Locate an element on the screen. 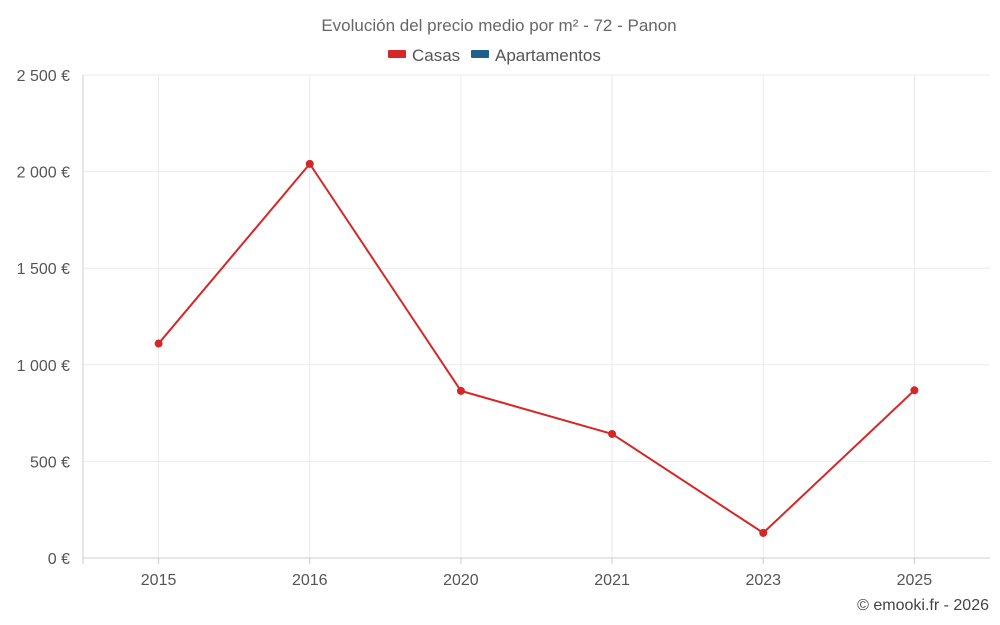 Image resolution: width=1000 pixels, height=625 pixels. y-tick-label: 500 € is located at coordinates (50, 462).